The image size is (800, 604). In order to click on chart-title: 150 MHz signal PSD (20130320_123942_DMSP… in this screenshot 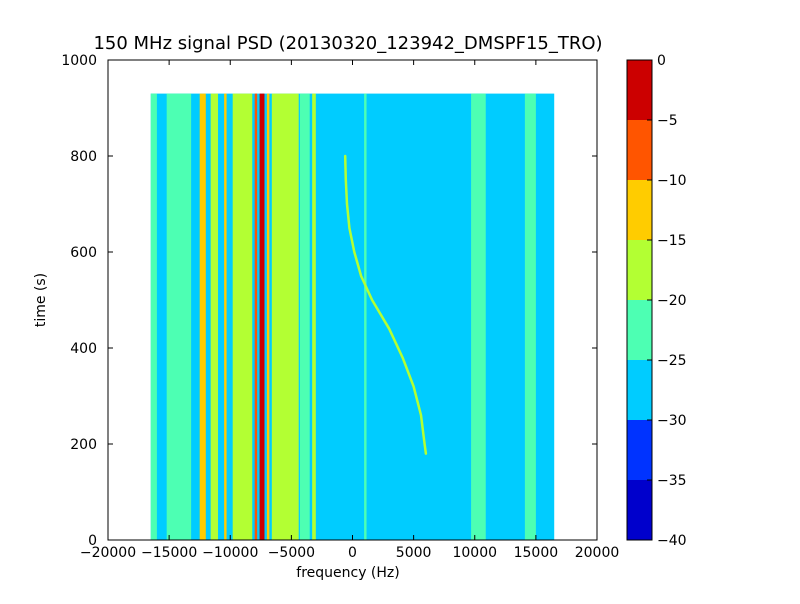, I will do `click(347, 43)`.